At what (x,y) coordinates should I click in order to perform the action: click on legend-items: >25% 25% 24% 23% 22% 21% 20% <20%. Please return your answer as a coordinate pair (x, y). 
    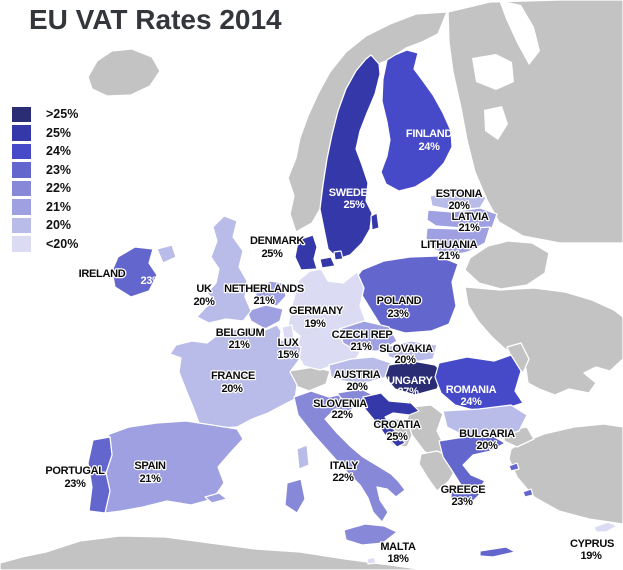
    Looking at the image, I should click on (44, 179).